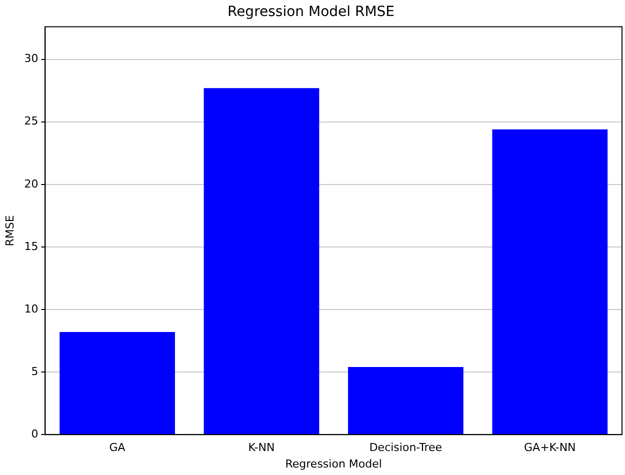  What do you see at coordinates (405, 447) in the screenshot?
I see `x-tick-label: Decision-Tree` at bounding box center [405, 447].